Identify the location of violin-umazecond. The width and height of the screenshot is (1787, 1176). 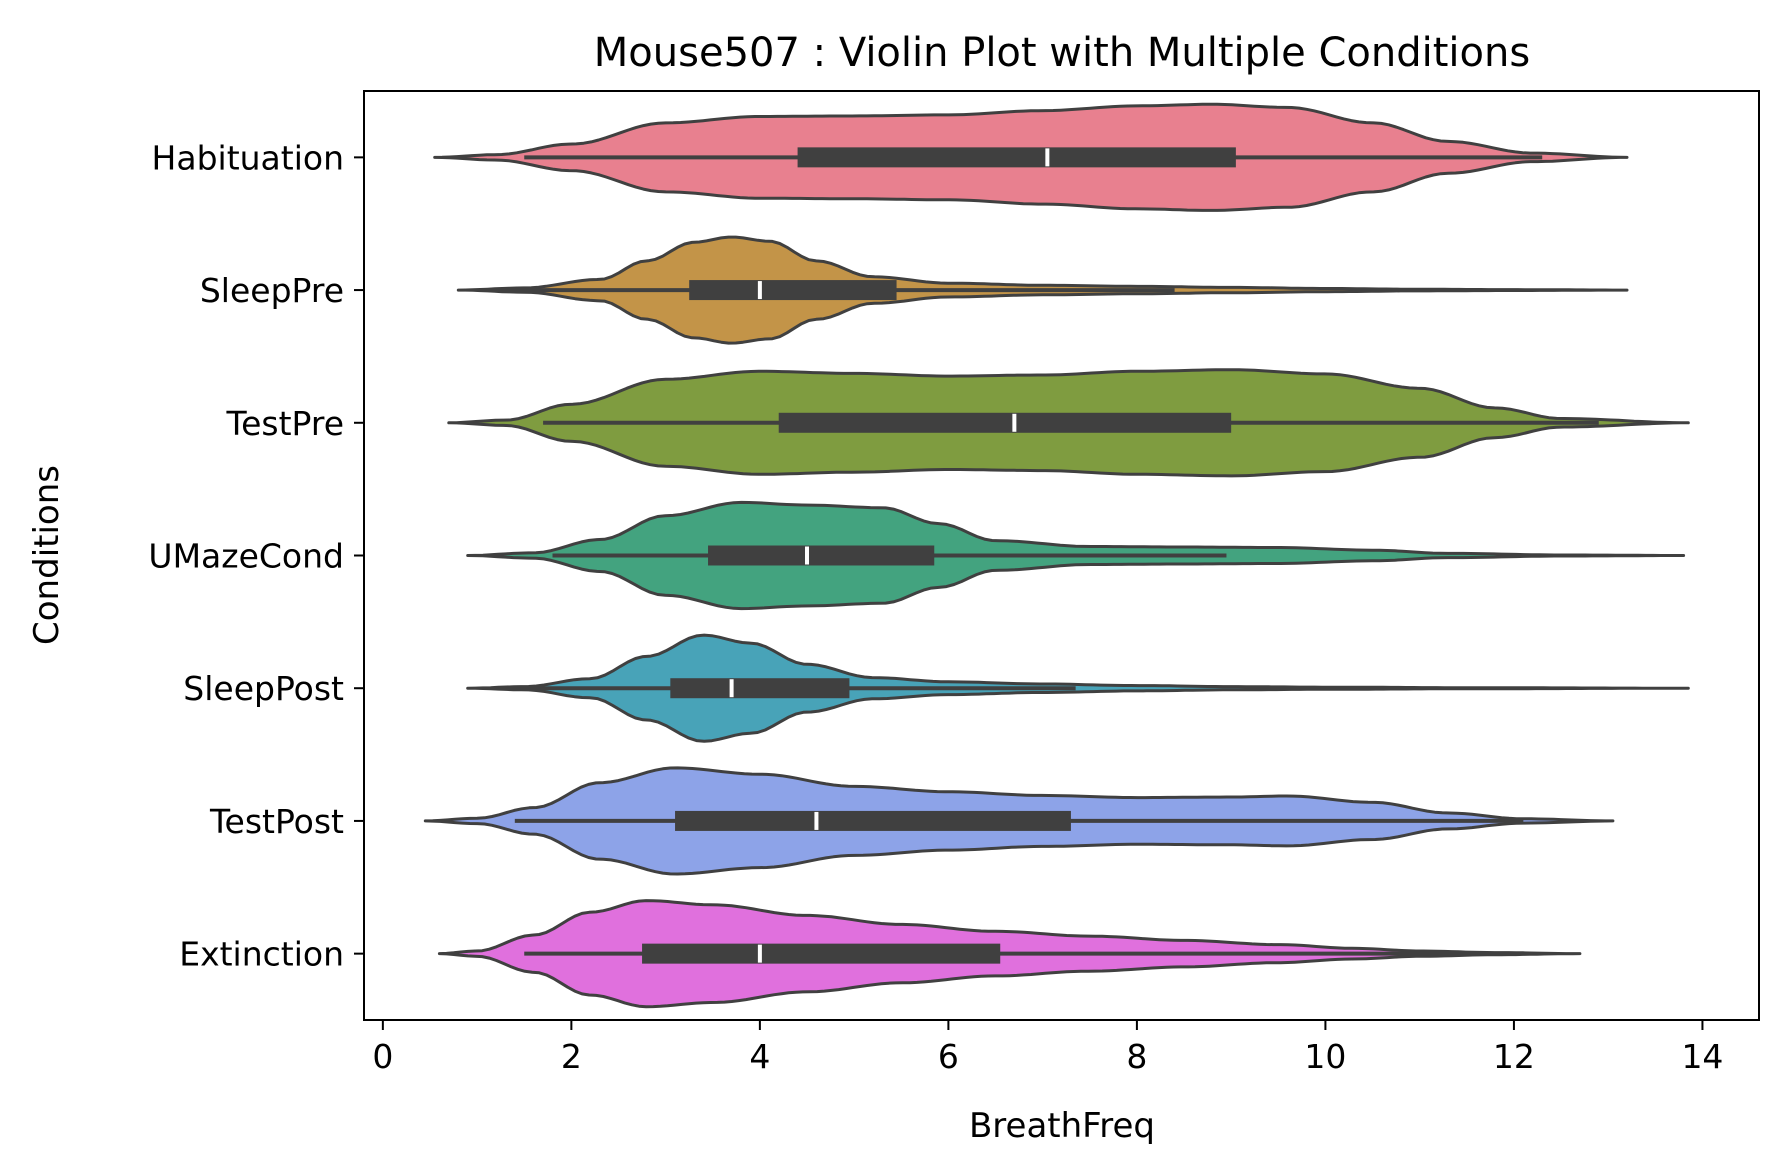
(1076, 555).